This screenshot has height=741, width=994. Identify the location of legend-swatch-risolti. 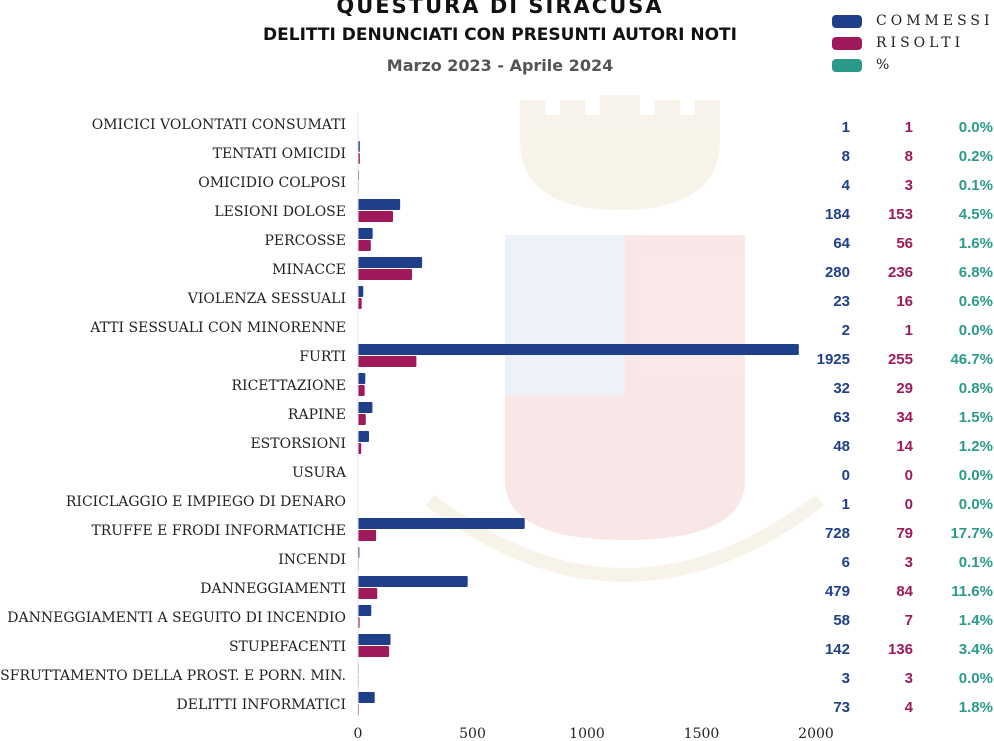
(847, 43).